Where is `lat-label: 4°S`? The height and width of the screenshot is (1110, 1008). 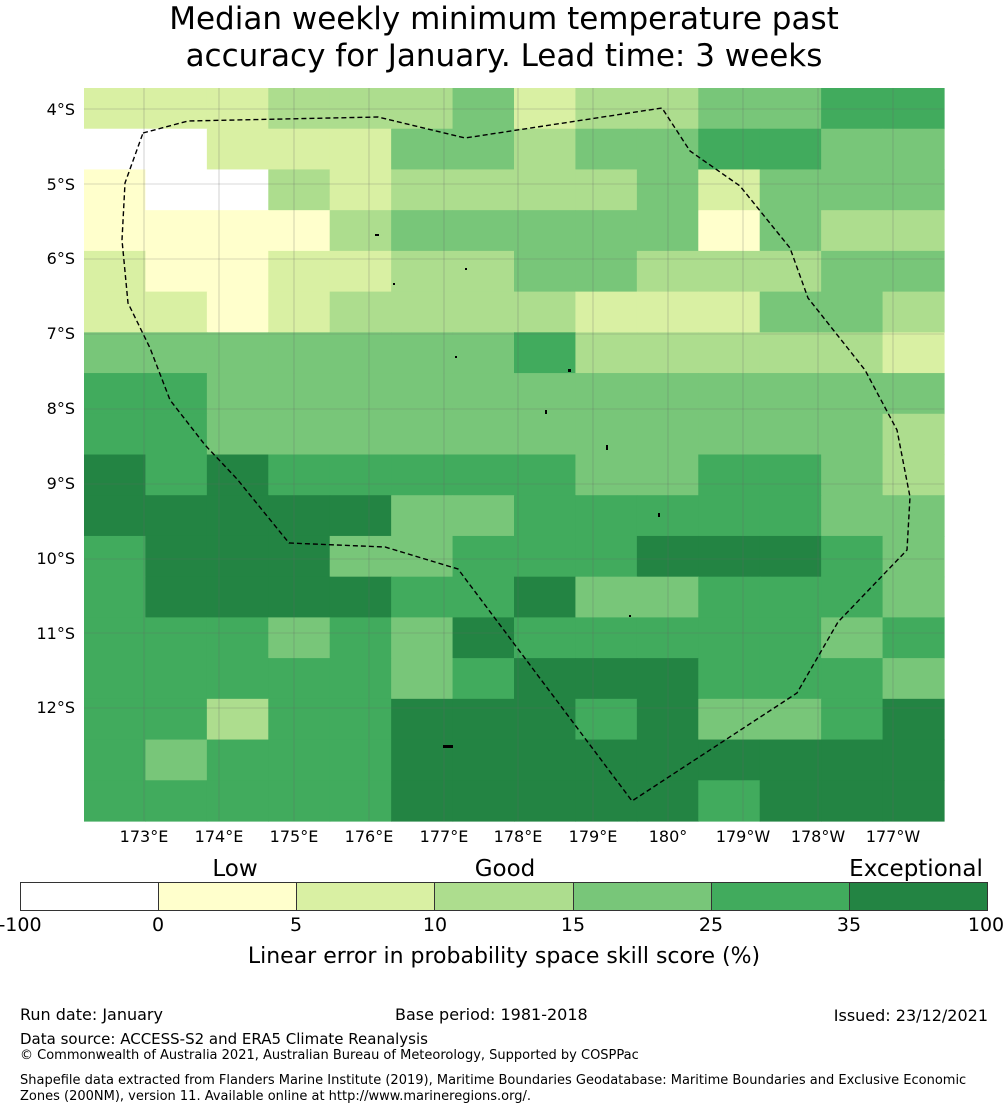 lat-label: 4°S is located at coordinates (60, 109).